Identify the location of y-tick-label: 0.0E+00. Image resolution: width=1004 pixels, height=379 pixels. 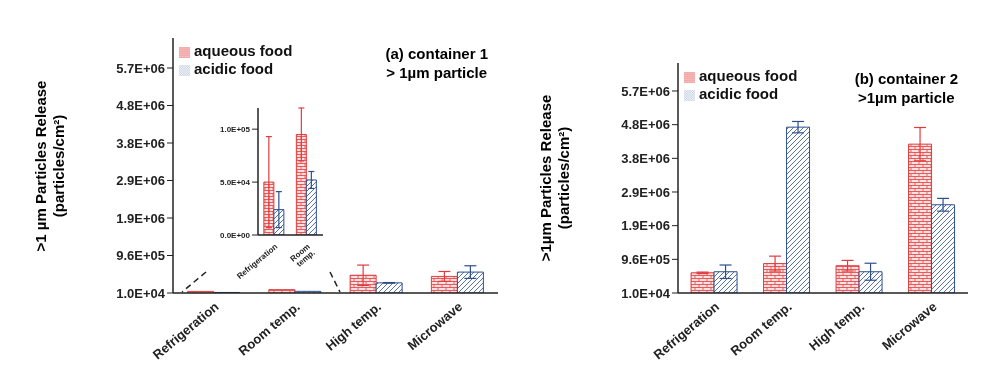
(235, 235).